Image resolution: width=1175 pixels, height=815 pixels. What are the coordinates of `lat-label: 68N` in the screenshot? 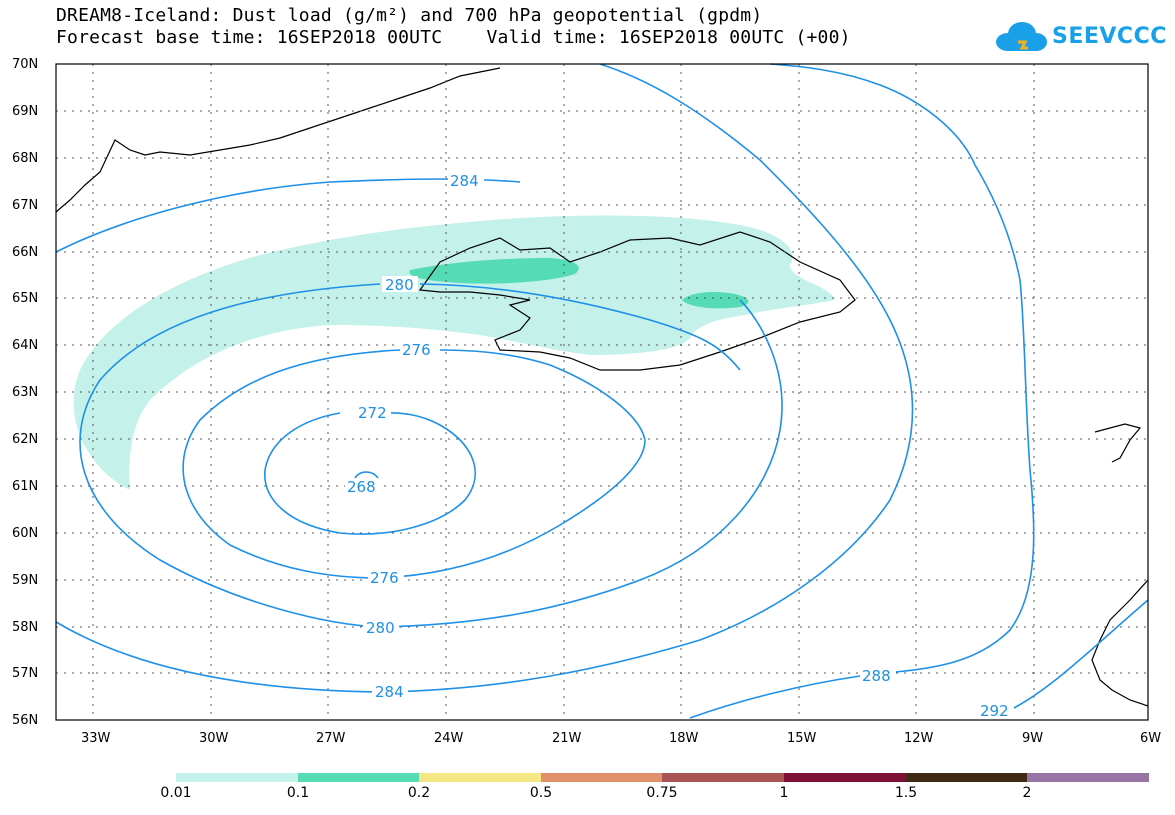 It's located at (25, 158).